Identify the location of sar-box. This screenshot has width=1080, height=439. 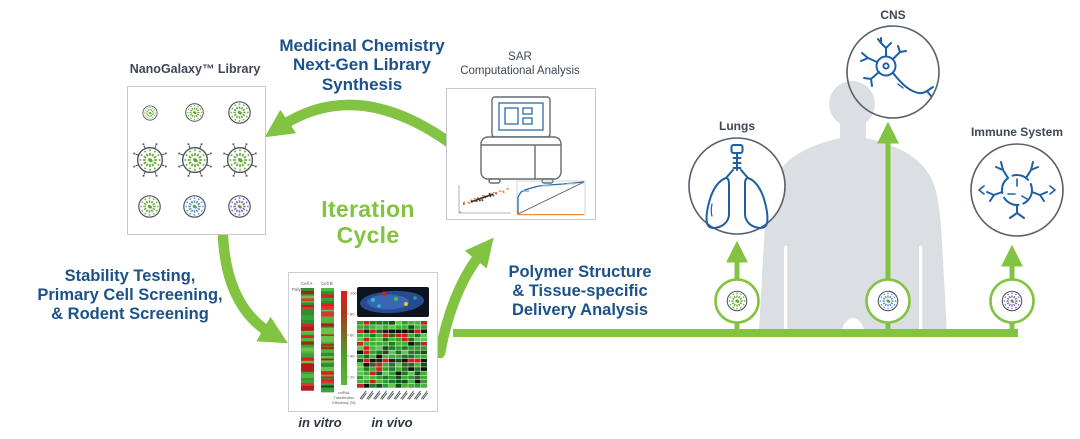
(521, 154).